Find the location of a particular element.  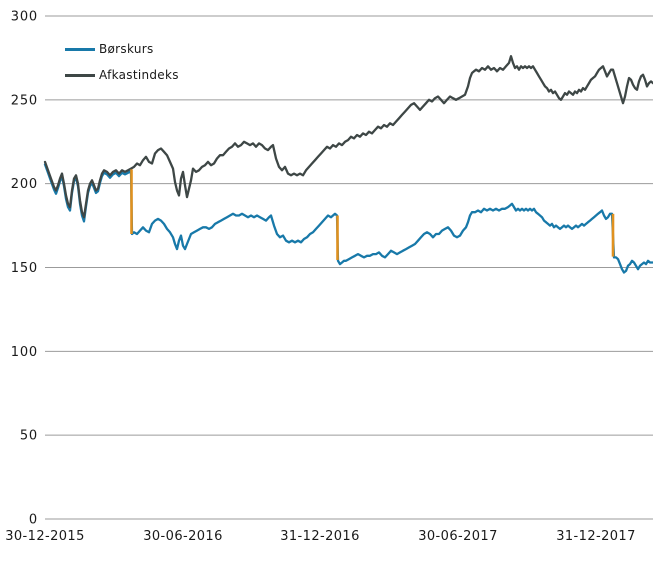

legend: Børskurs Afkastindeks is located at coordinates (122, 62).